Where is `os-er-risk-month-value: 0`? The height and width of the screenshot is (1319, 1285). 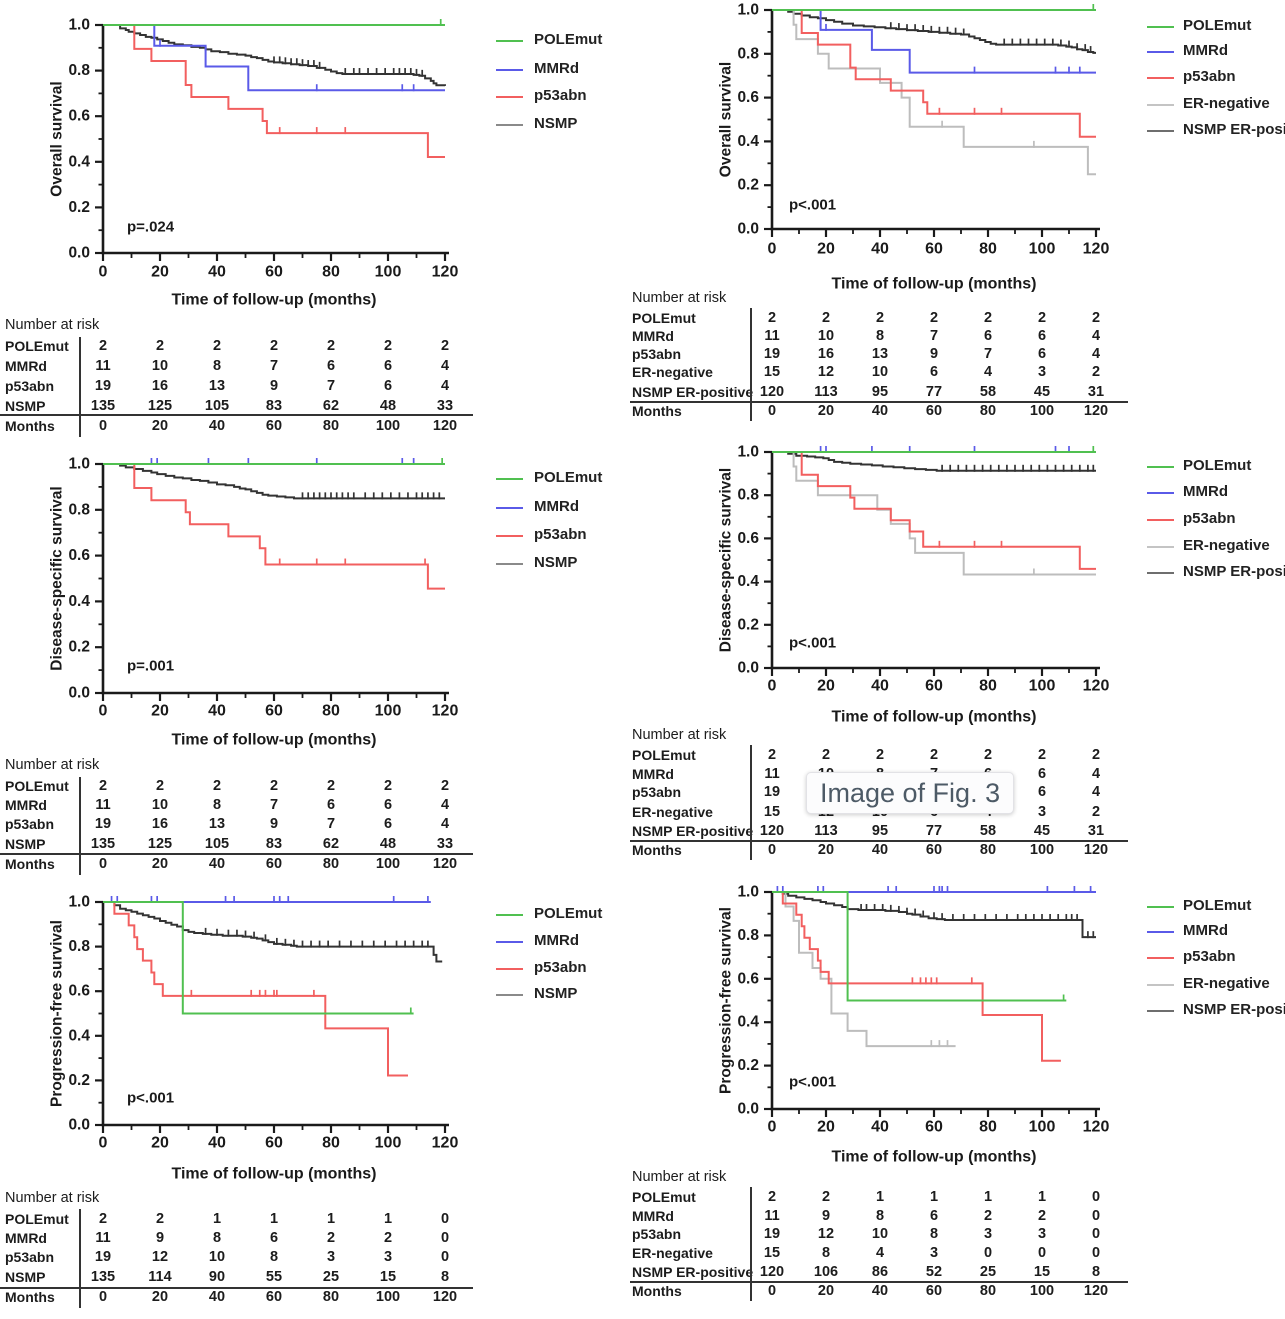
os-er-risk-month-value: 0 is located at coordinates (772, 411).